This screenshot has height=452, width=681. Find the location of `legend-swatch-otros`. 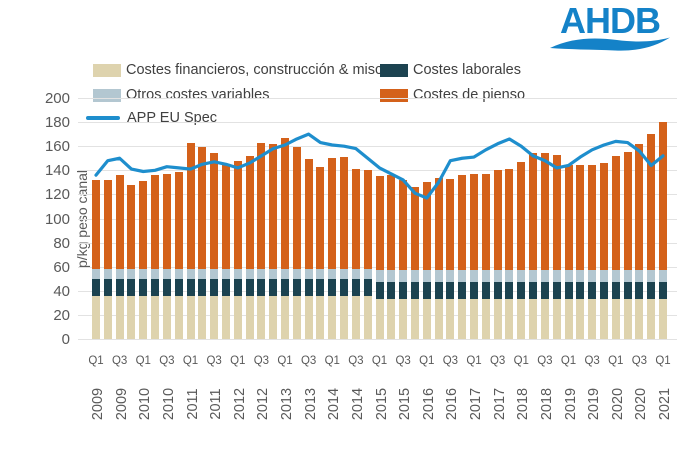

legend-swatch-otros is located at coordinates (107, 95).